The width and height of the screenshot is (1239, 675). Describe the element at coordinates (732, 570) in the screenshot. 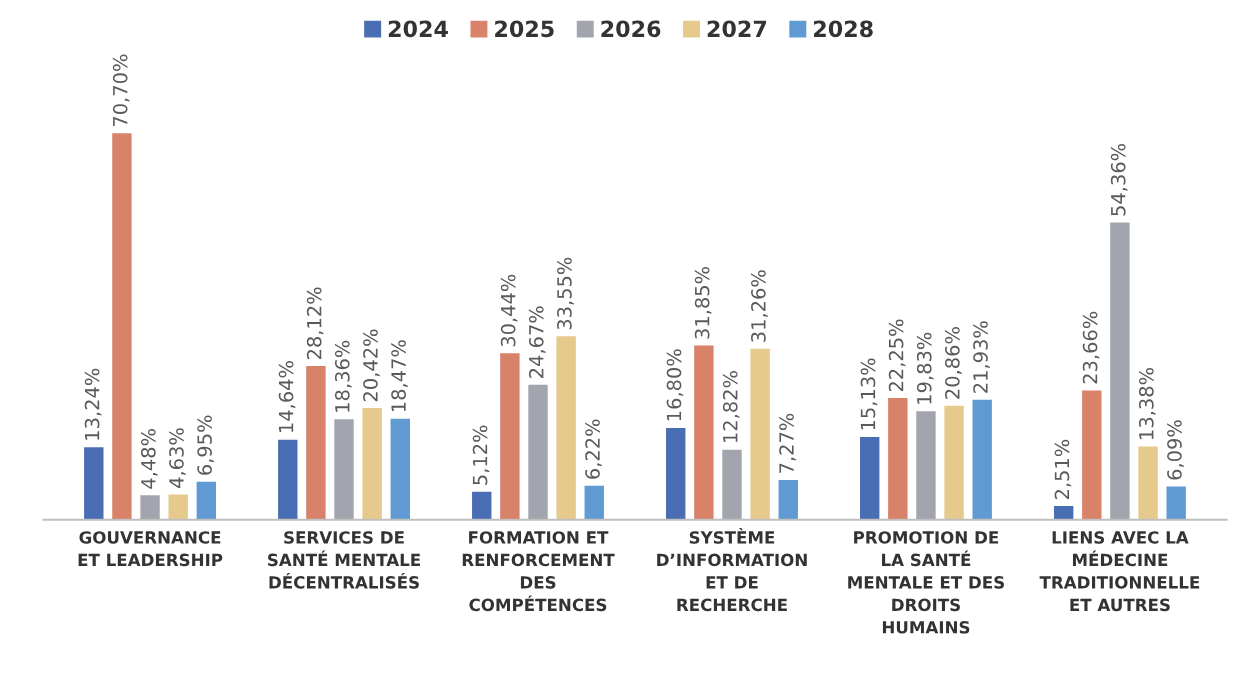

I see `x-tick-label: SYSTÈME D’INFORMATION ET DE RECHERCHE` at that location.